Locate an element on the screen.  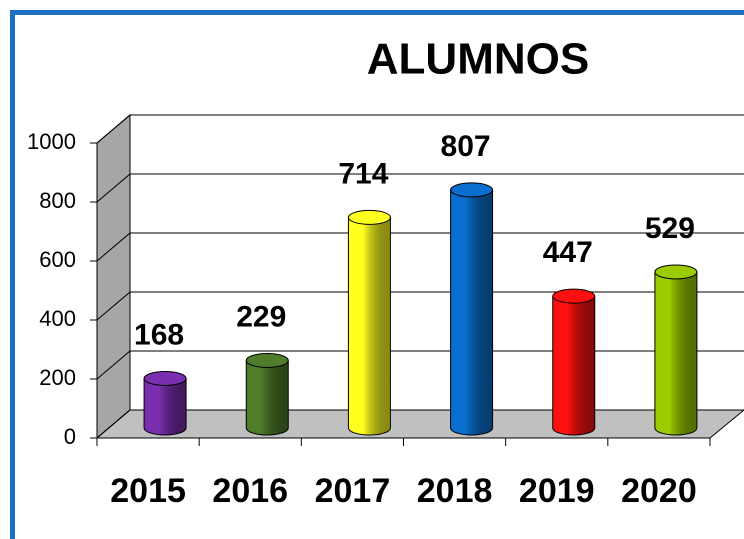
value-label: 447 is located at coordinates (568, 252).